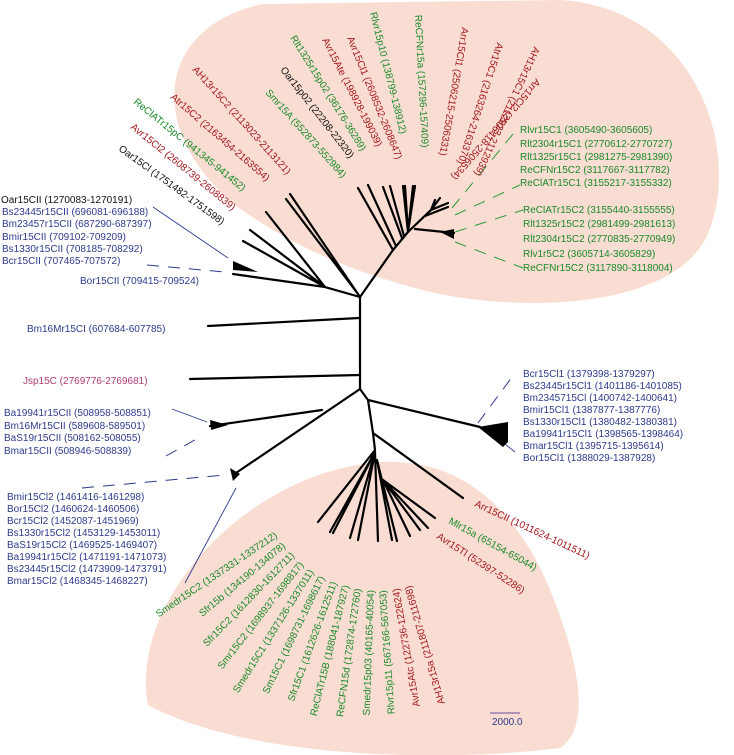 The image size is (734, 755). I want to click on leaf-label: Bmir15CII (709102-709209), so click(64, 237).